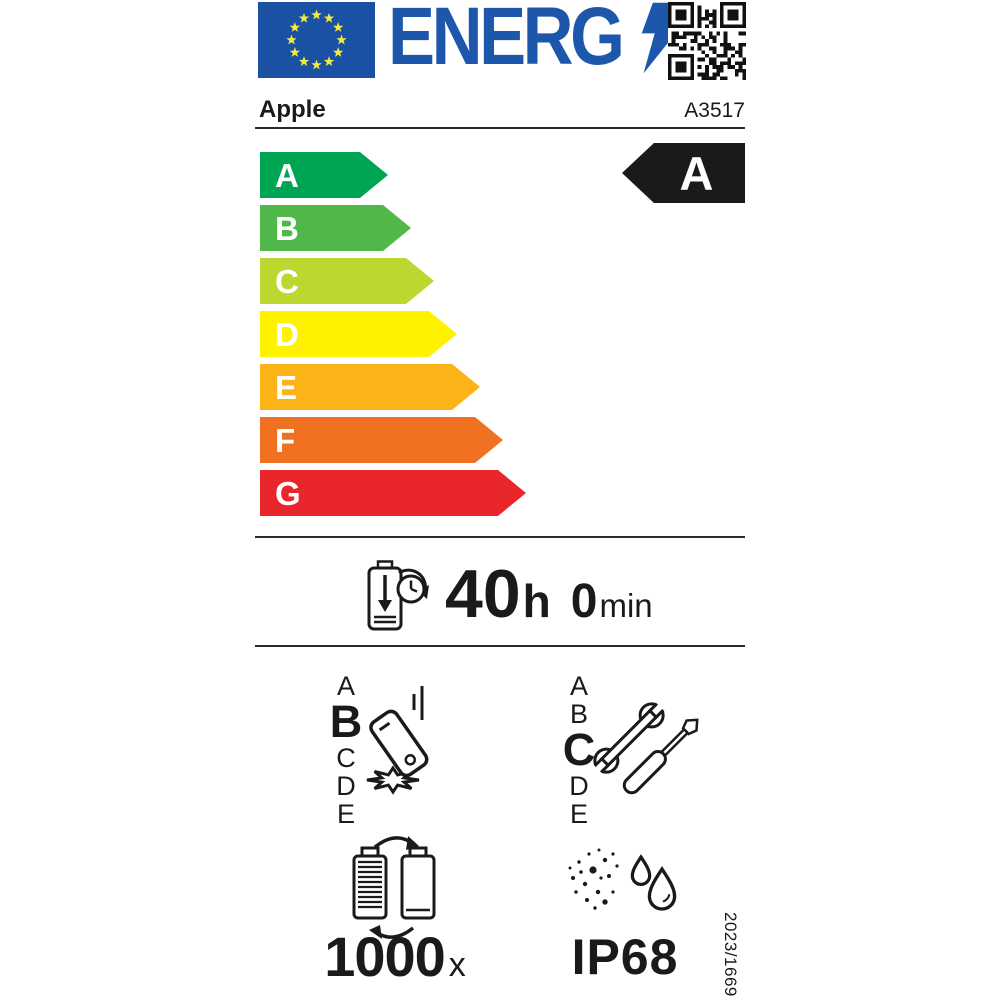 The image size is (1000, 1000). Describe the element at coordinates (316, 40) in the screenshot. I see `eu-flag-icon` at that location.